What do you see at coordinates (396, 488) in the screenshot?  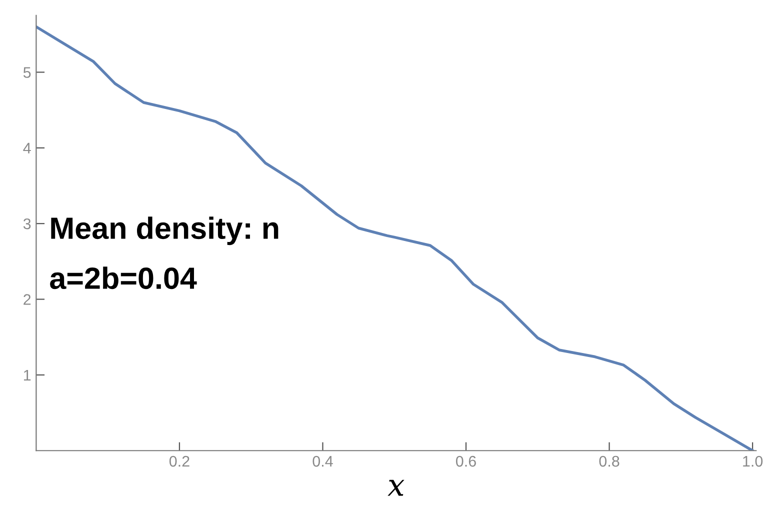 I see `x-axis-title: x` at bounding box center [396, 488].